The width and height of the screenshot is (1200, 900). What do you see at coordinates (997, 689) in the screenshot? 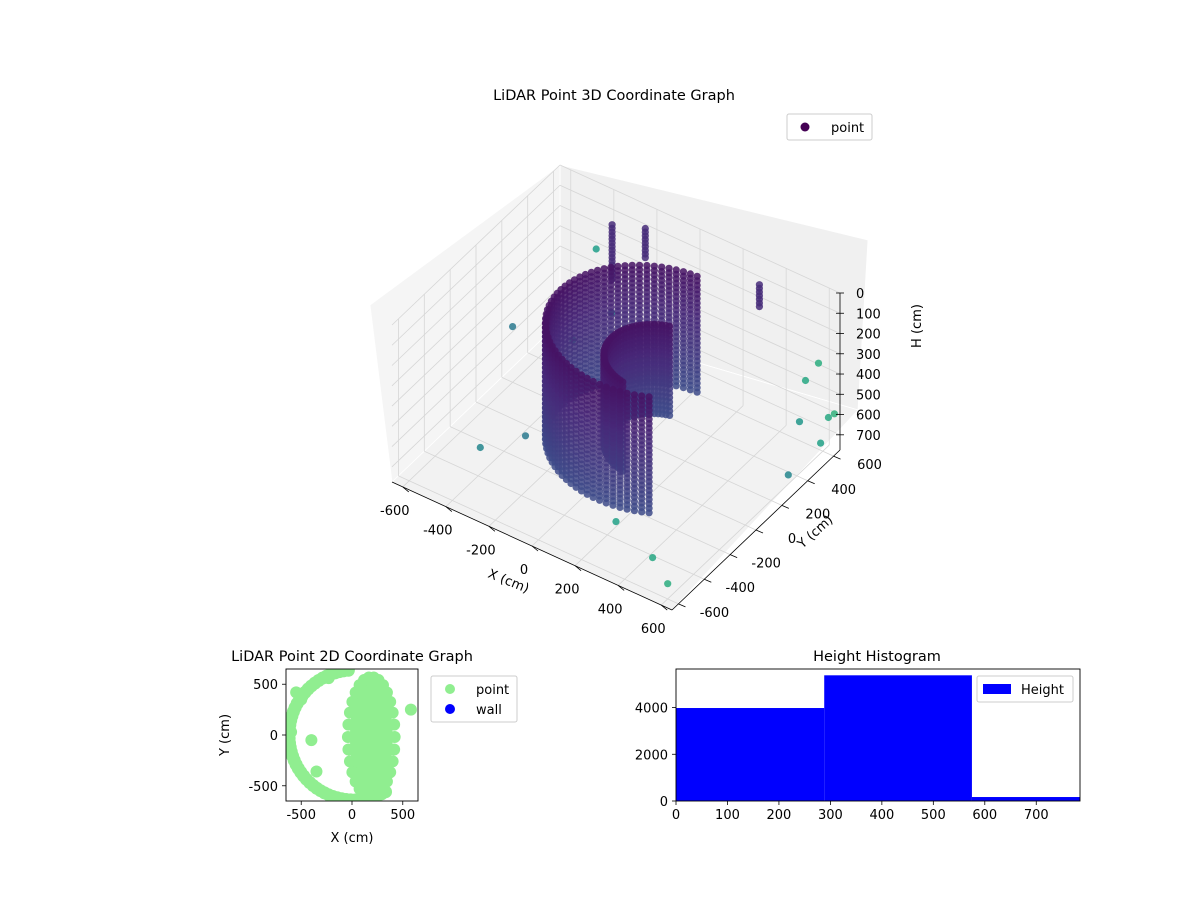
I see `legend-hist-swatch` at bounding box center [997, 689].